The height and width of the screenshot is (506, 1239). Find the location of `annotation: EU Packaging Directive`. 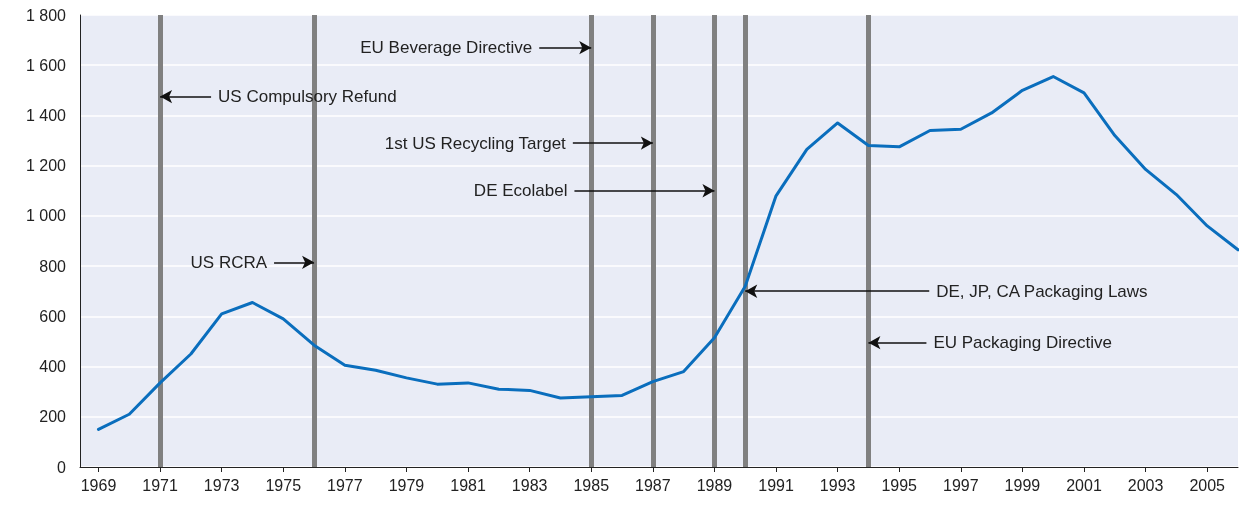

annotation: EU Packaging Directive is located at coordinates (1022, 343).